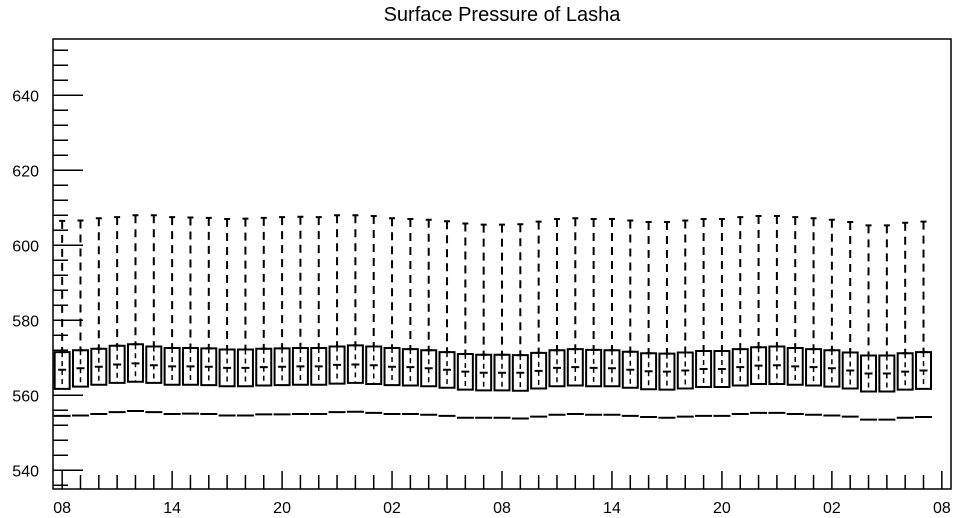 The height and width of the screenshot is (518, 958). What do you see at coordinates (25, 96) in the screenshot?
I see `y-tick-label: 640` at bounding box center [25, 96].